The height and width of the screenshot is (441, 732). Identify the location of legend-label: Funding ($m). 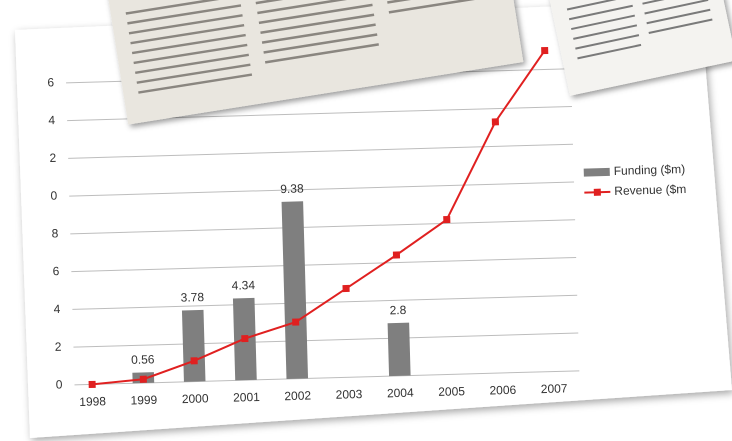
(650, 170).